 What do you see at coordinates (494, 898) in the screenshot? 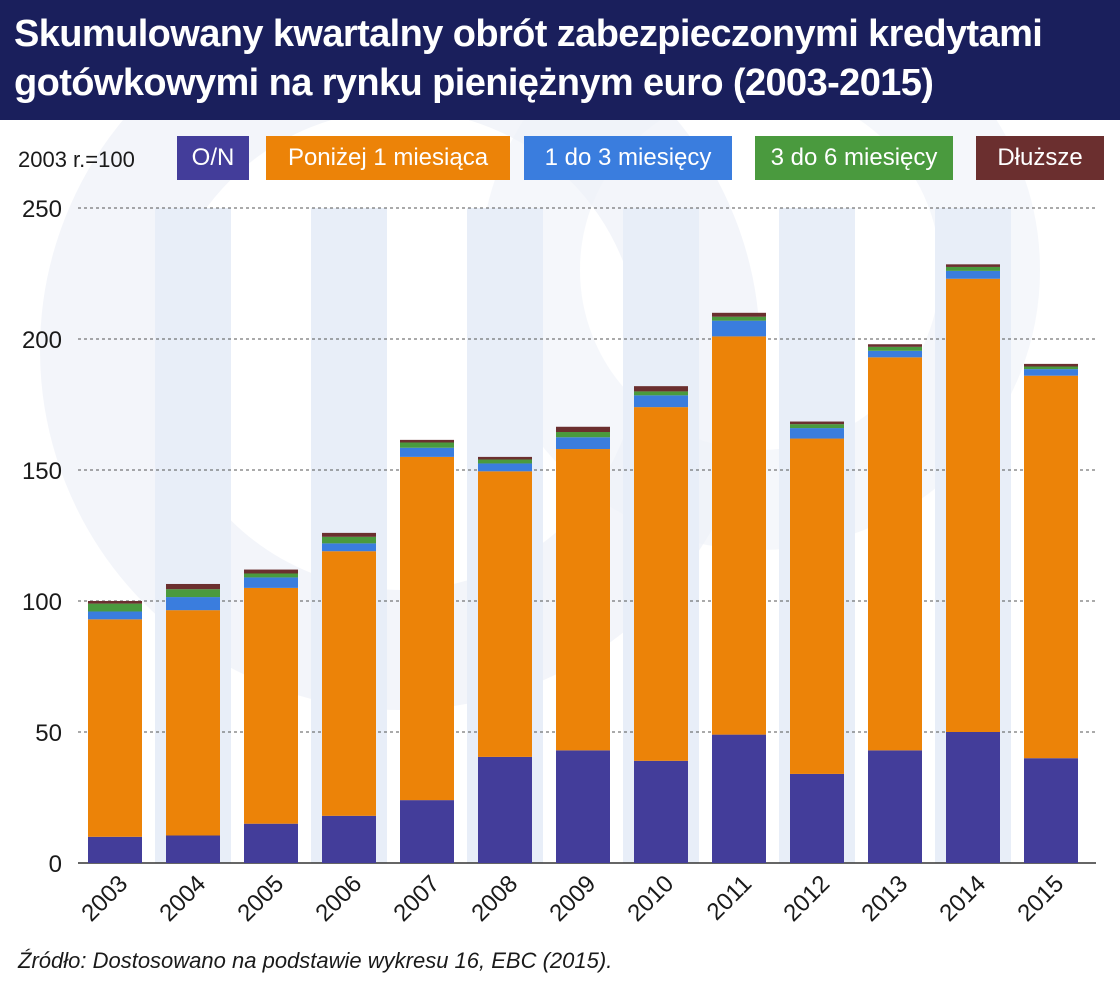
I see `x-tick-label: 2008` at bounding box center [494, 898].